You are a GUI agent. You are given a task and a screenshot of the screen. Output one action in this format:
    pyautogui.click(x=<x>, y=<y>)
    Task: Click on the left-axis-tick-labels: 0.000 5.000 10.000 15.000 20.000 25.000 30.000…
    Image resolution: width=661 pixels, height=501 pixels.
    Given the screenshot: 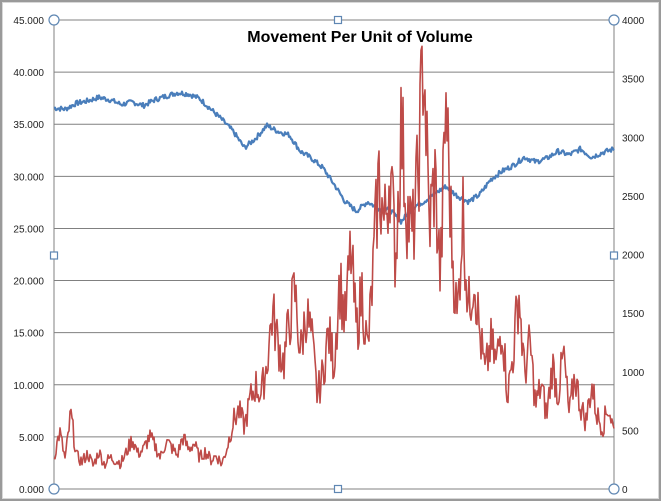 What is the action you would take?
    pyautogui.click(x=28, y=256)
    